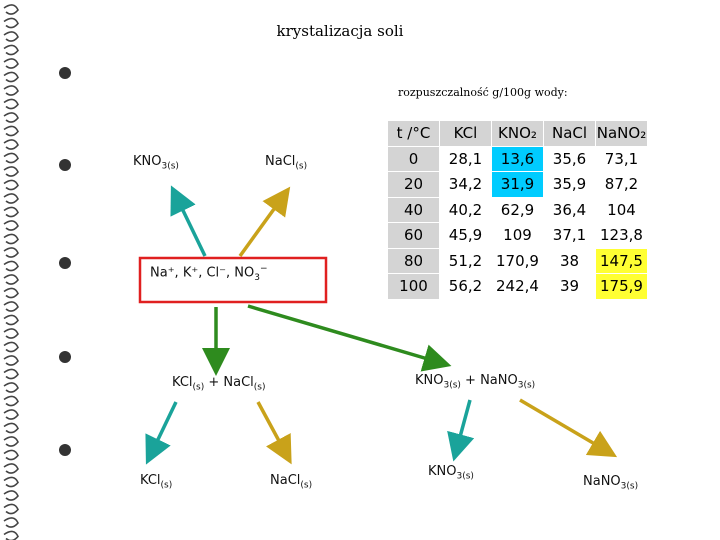 The image size is (720, 540). Describe the element at coordinates (340, 31) in the screenshot. I see `title: krystalizacja soli` at that location.